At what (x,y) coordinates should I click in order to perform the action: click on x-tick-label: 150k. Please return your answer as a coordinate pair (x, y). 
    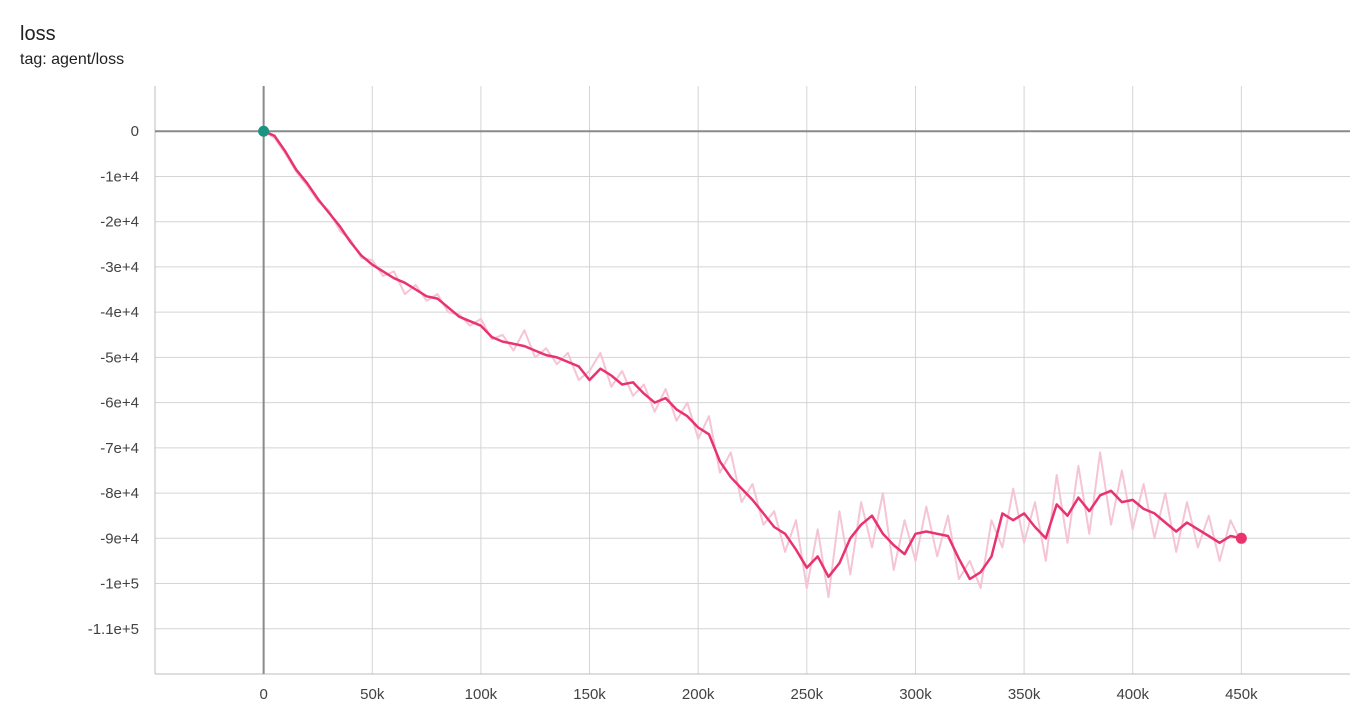
    Looking at the image, I should click on (589, 694).